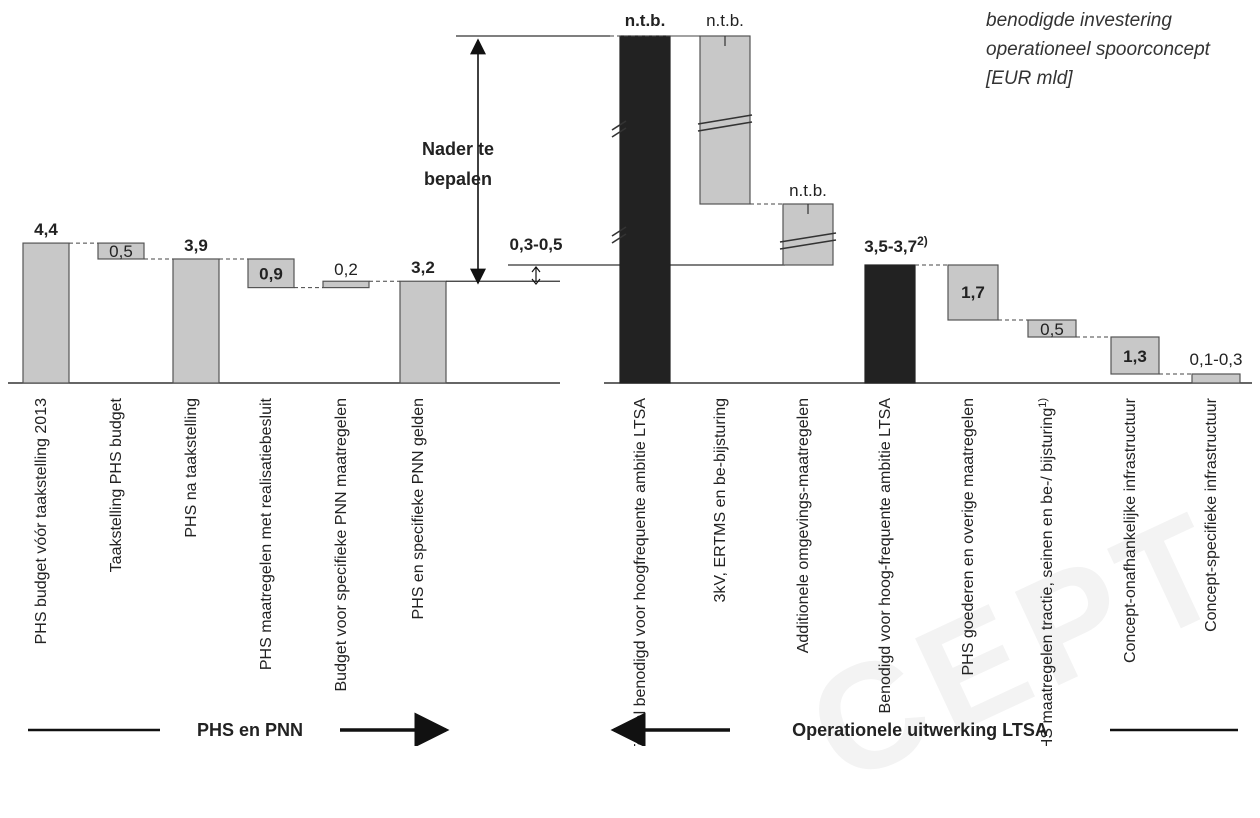  I want to click on dimension-arrow-small-heads, so click(536, 275).